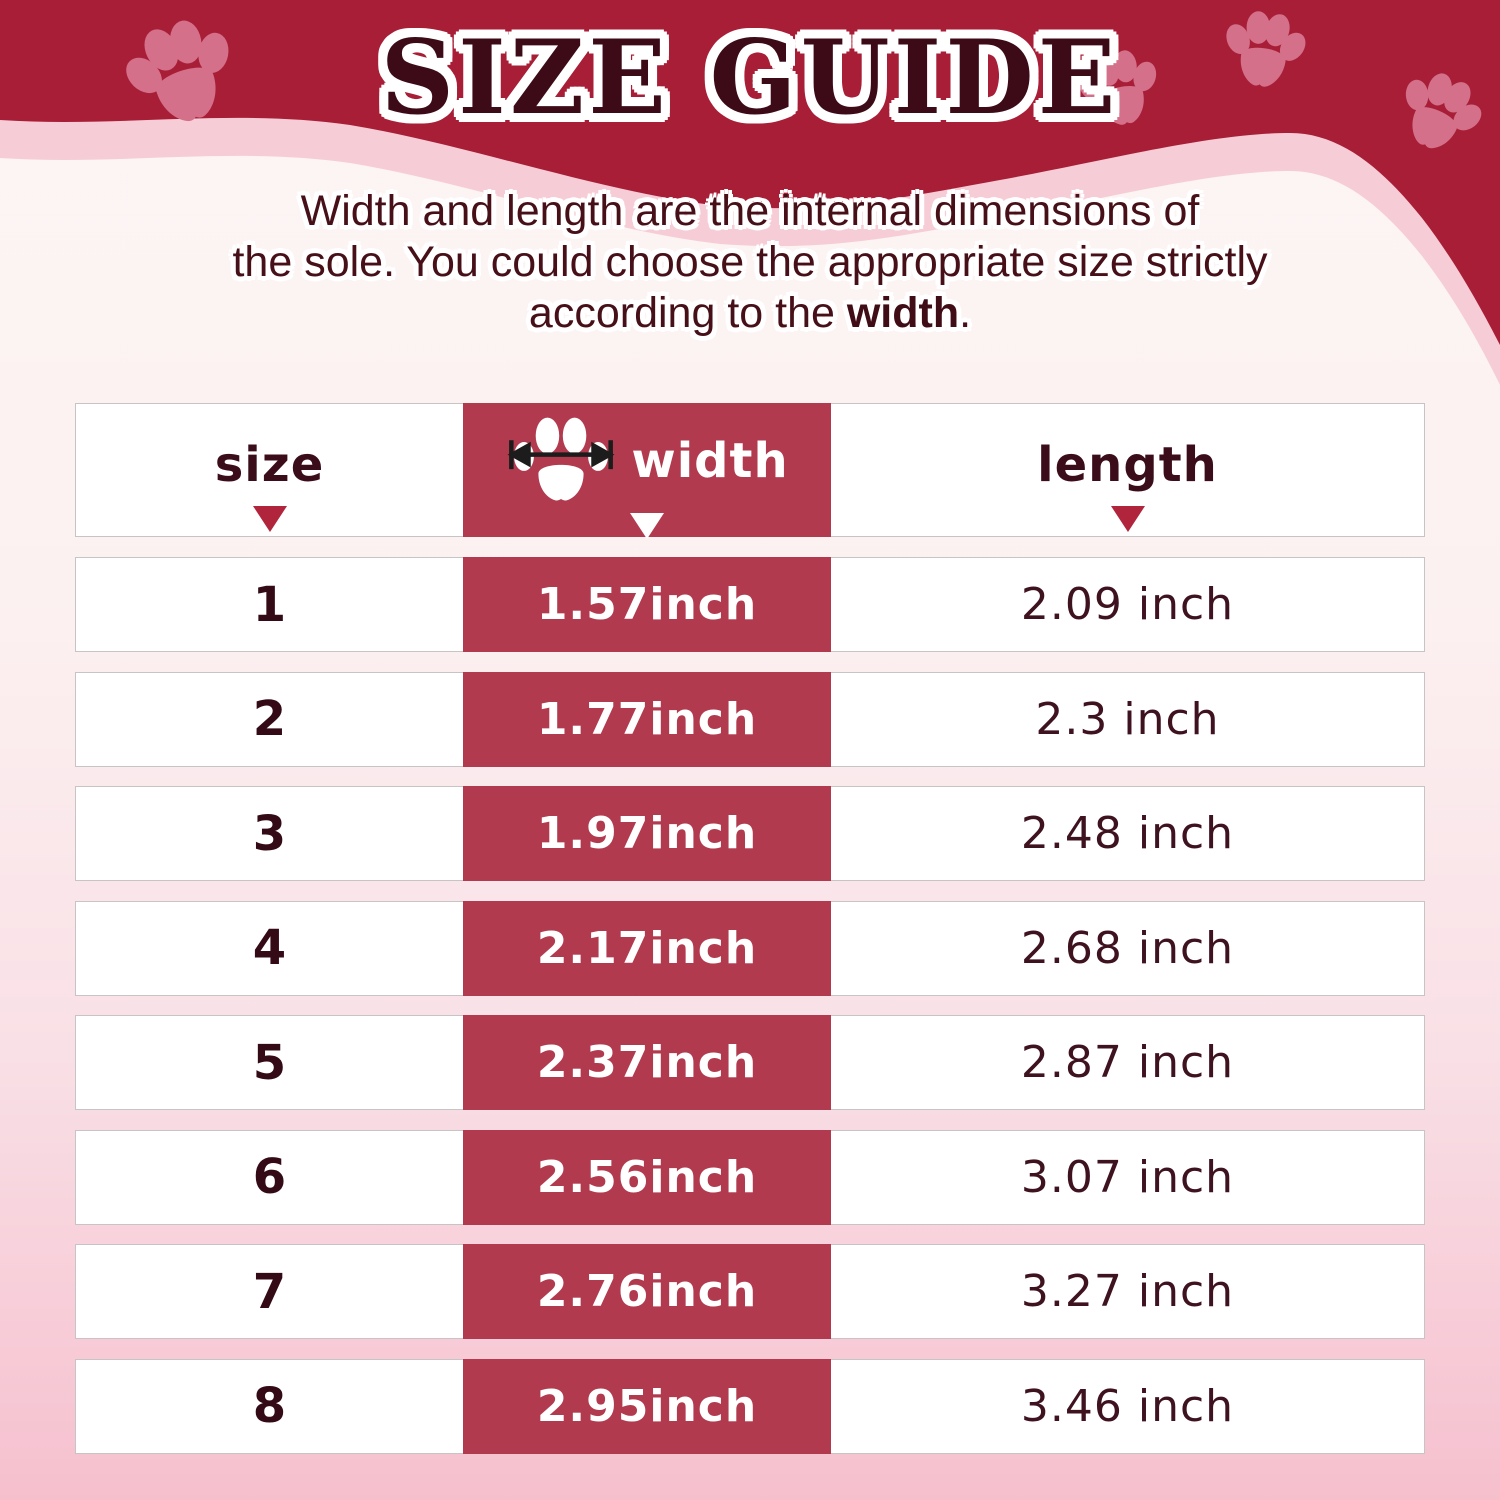 This screenshot has height=1500, width=1500. I want to click on table-row: 2 1.77inch 2.3 inch, so click(750, 719).